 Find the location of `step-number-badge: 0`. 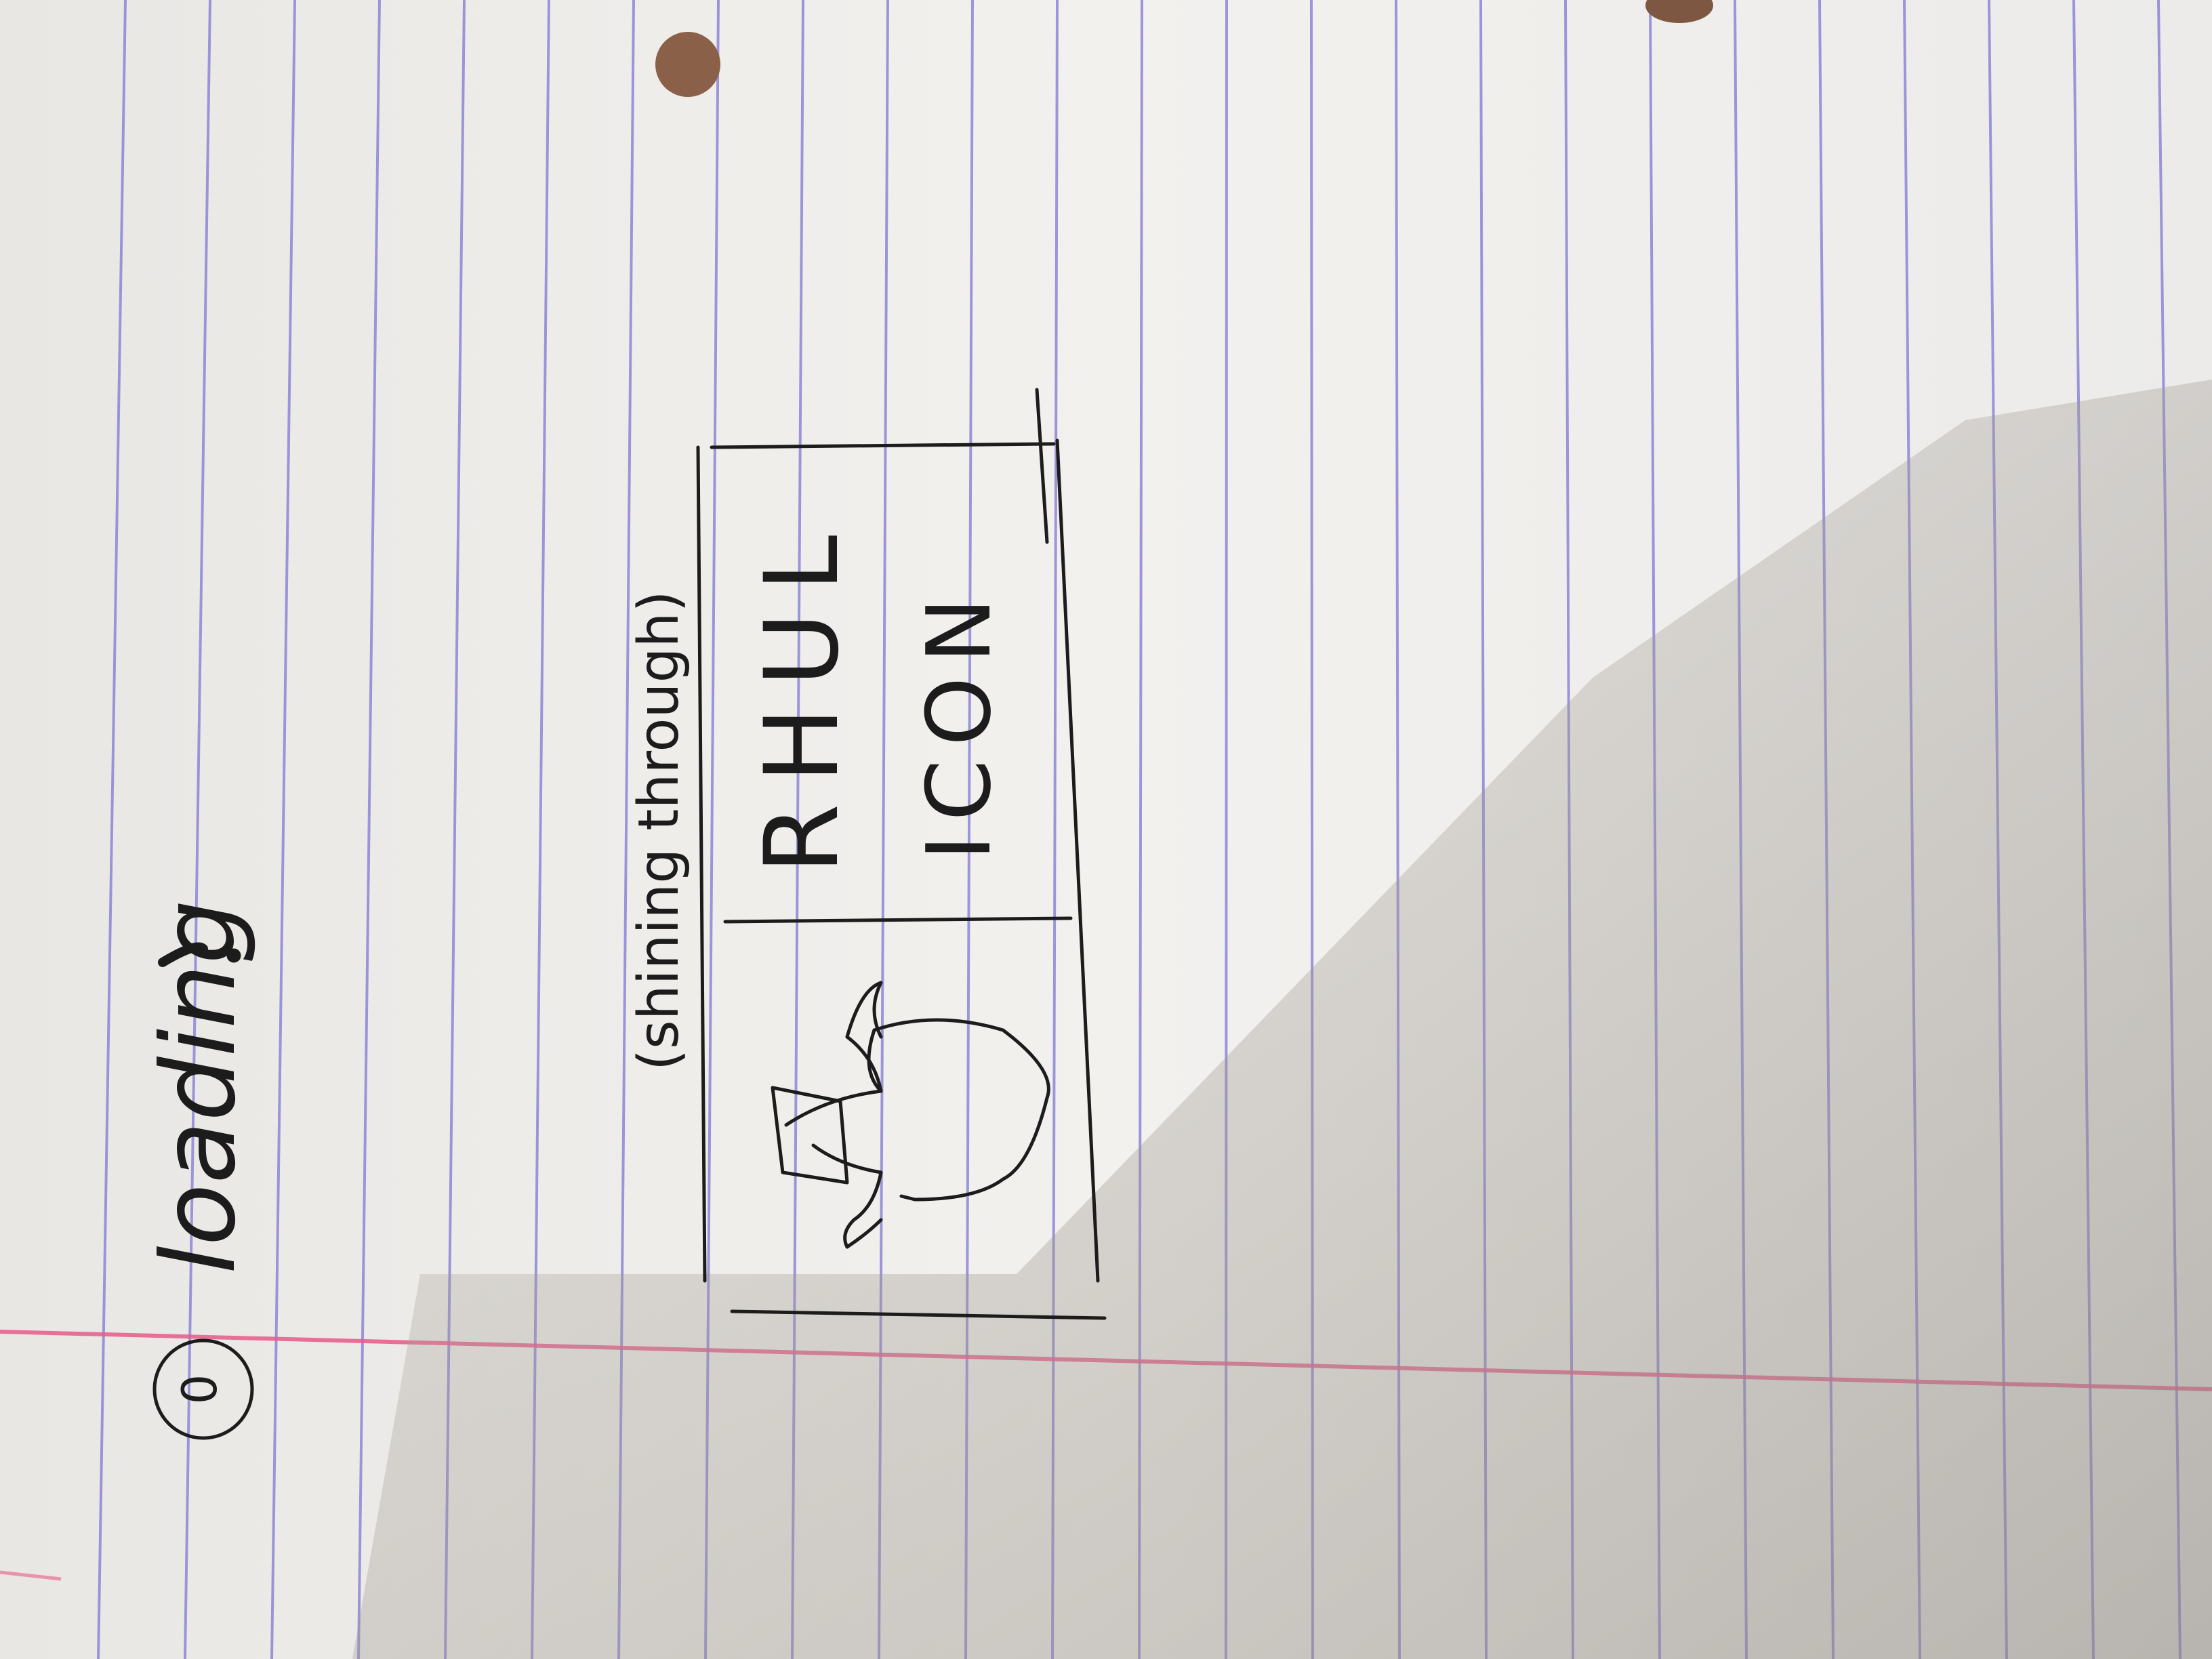

step-number-badge: 0 is located at coordinates (203, 1389).